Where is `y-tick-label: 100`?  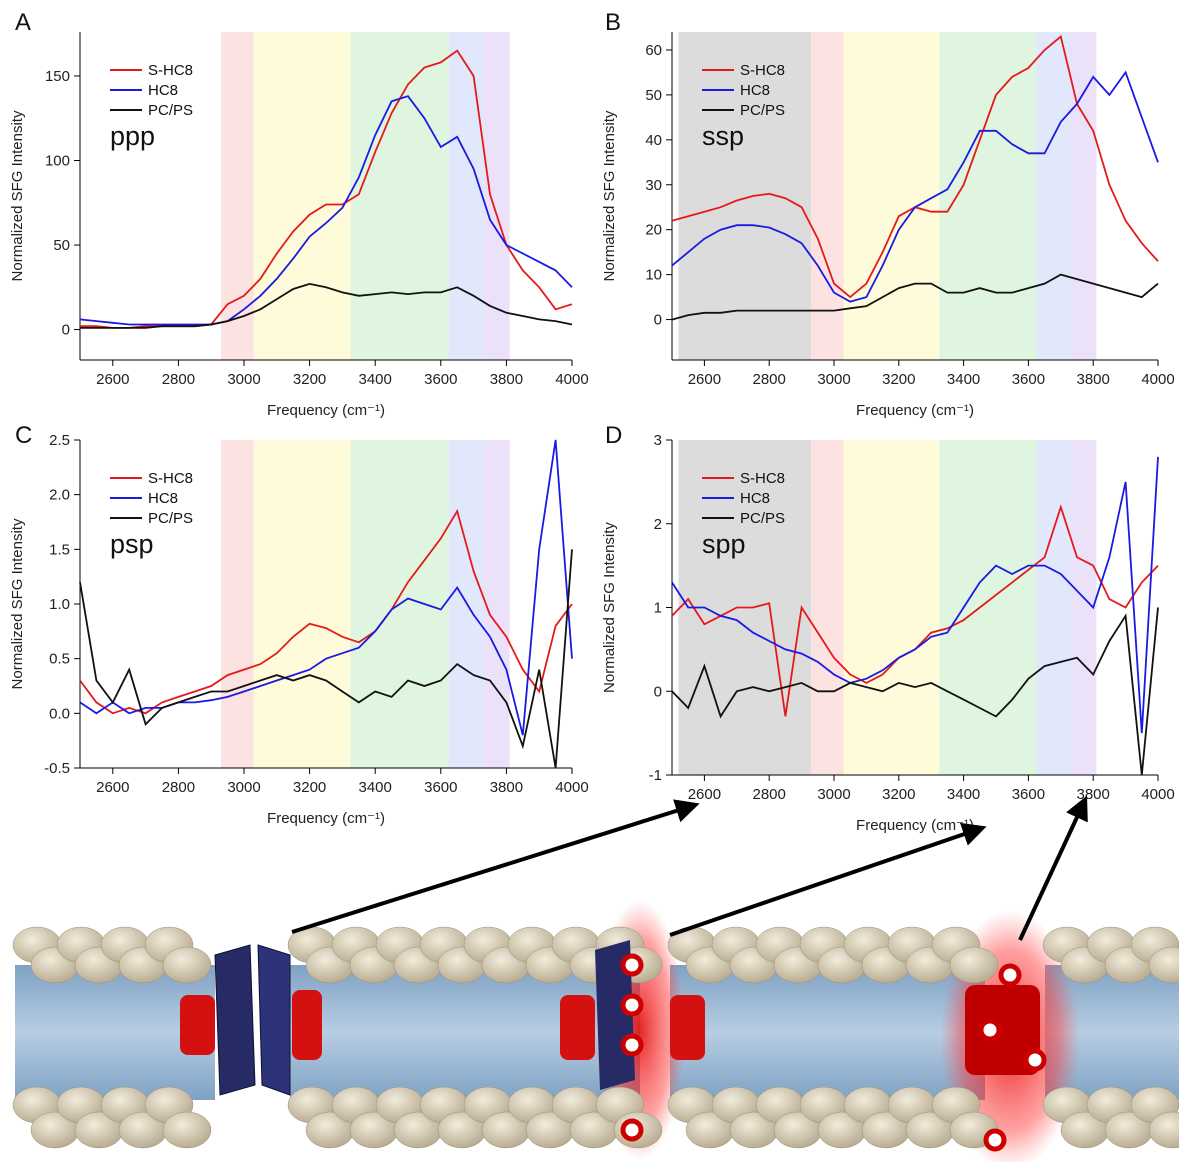 y-tick-label: 100 is located at coordinates (57, 160).